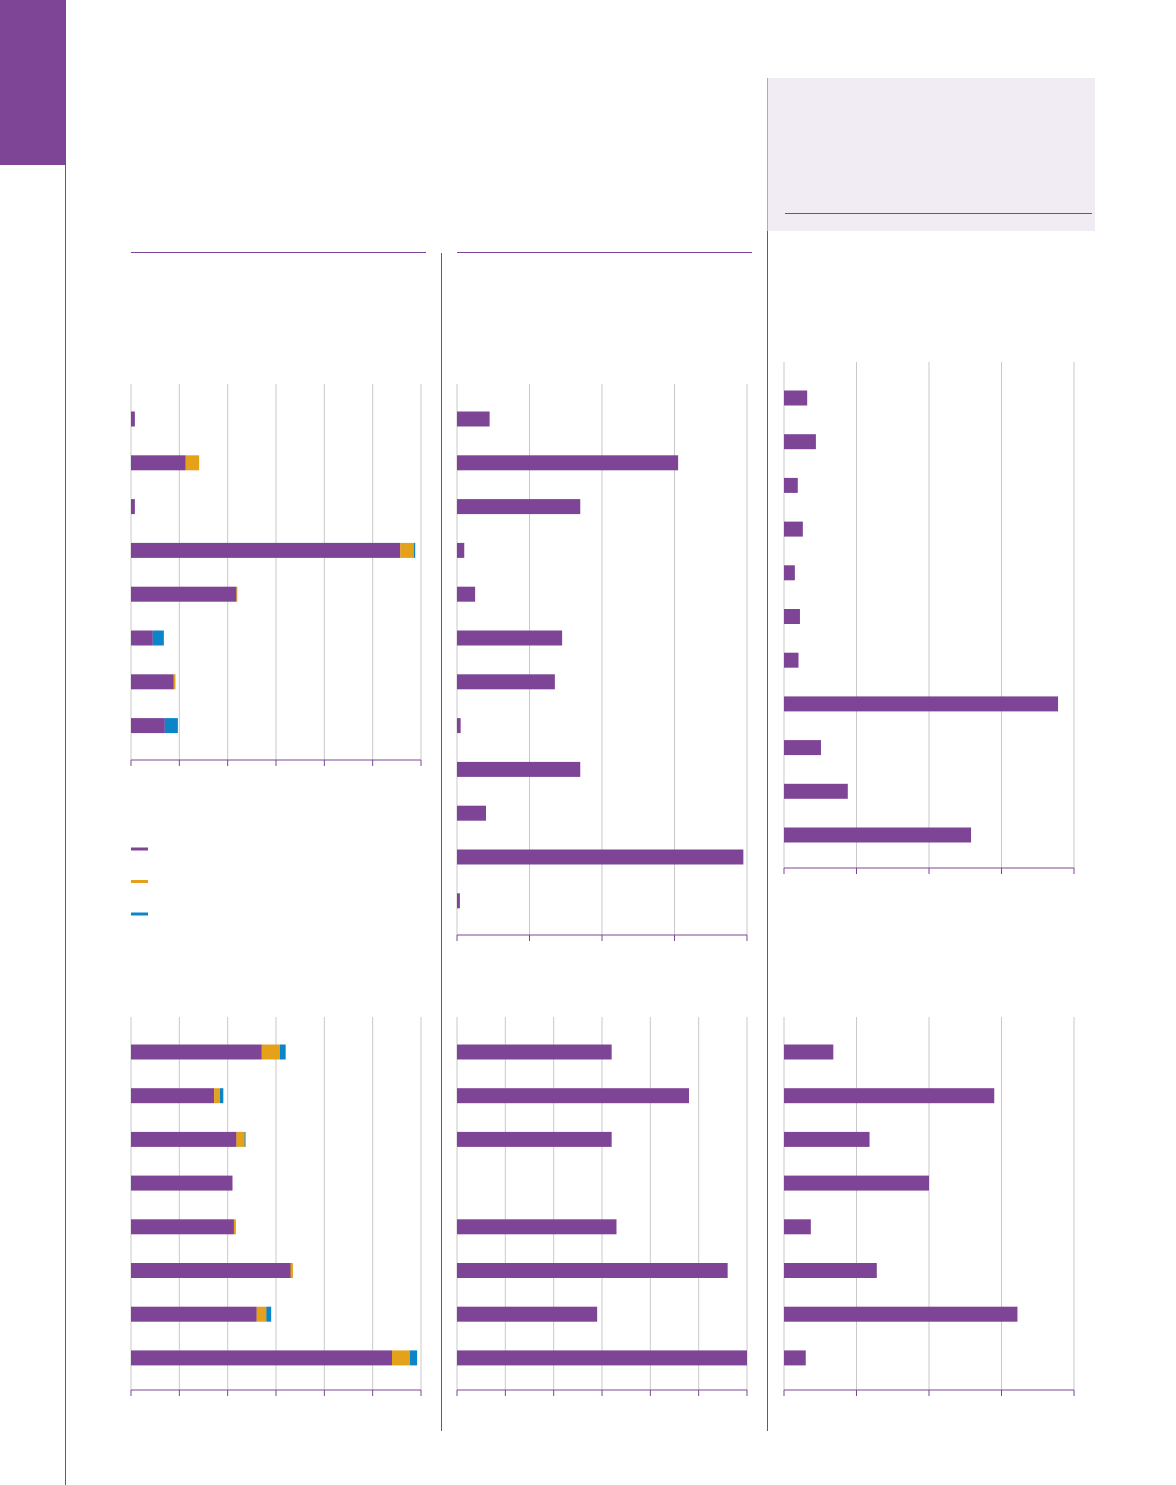 The height and width of the screenshot is (1485, 1176). I want to click on info-panel-rule, so click(938, 213).